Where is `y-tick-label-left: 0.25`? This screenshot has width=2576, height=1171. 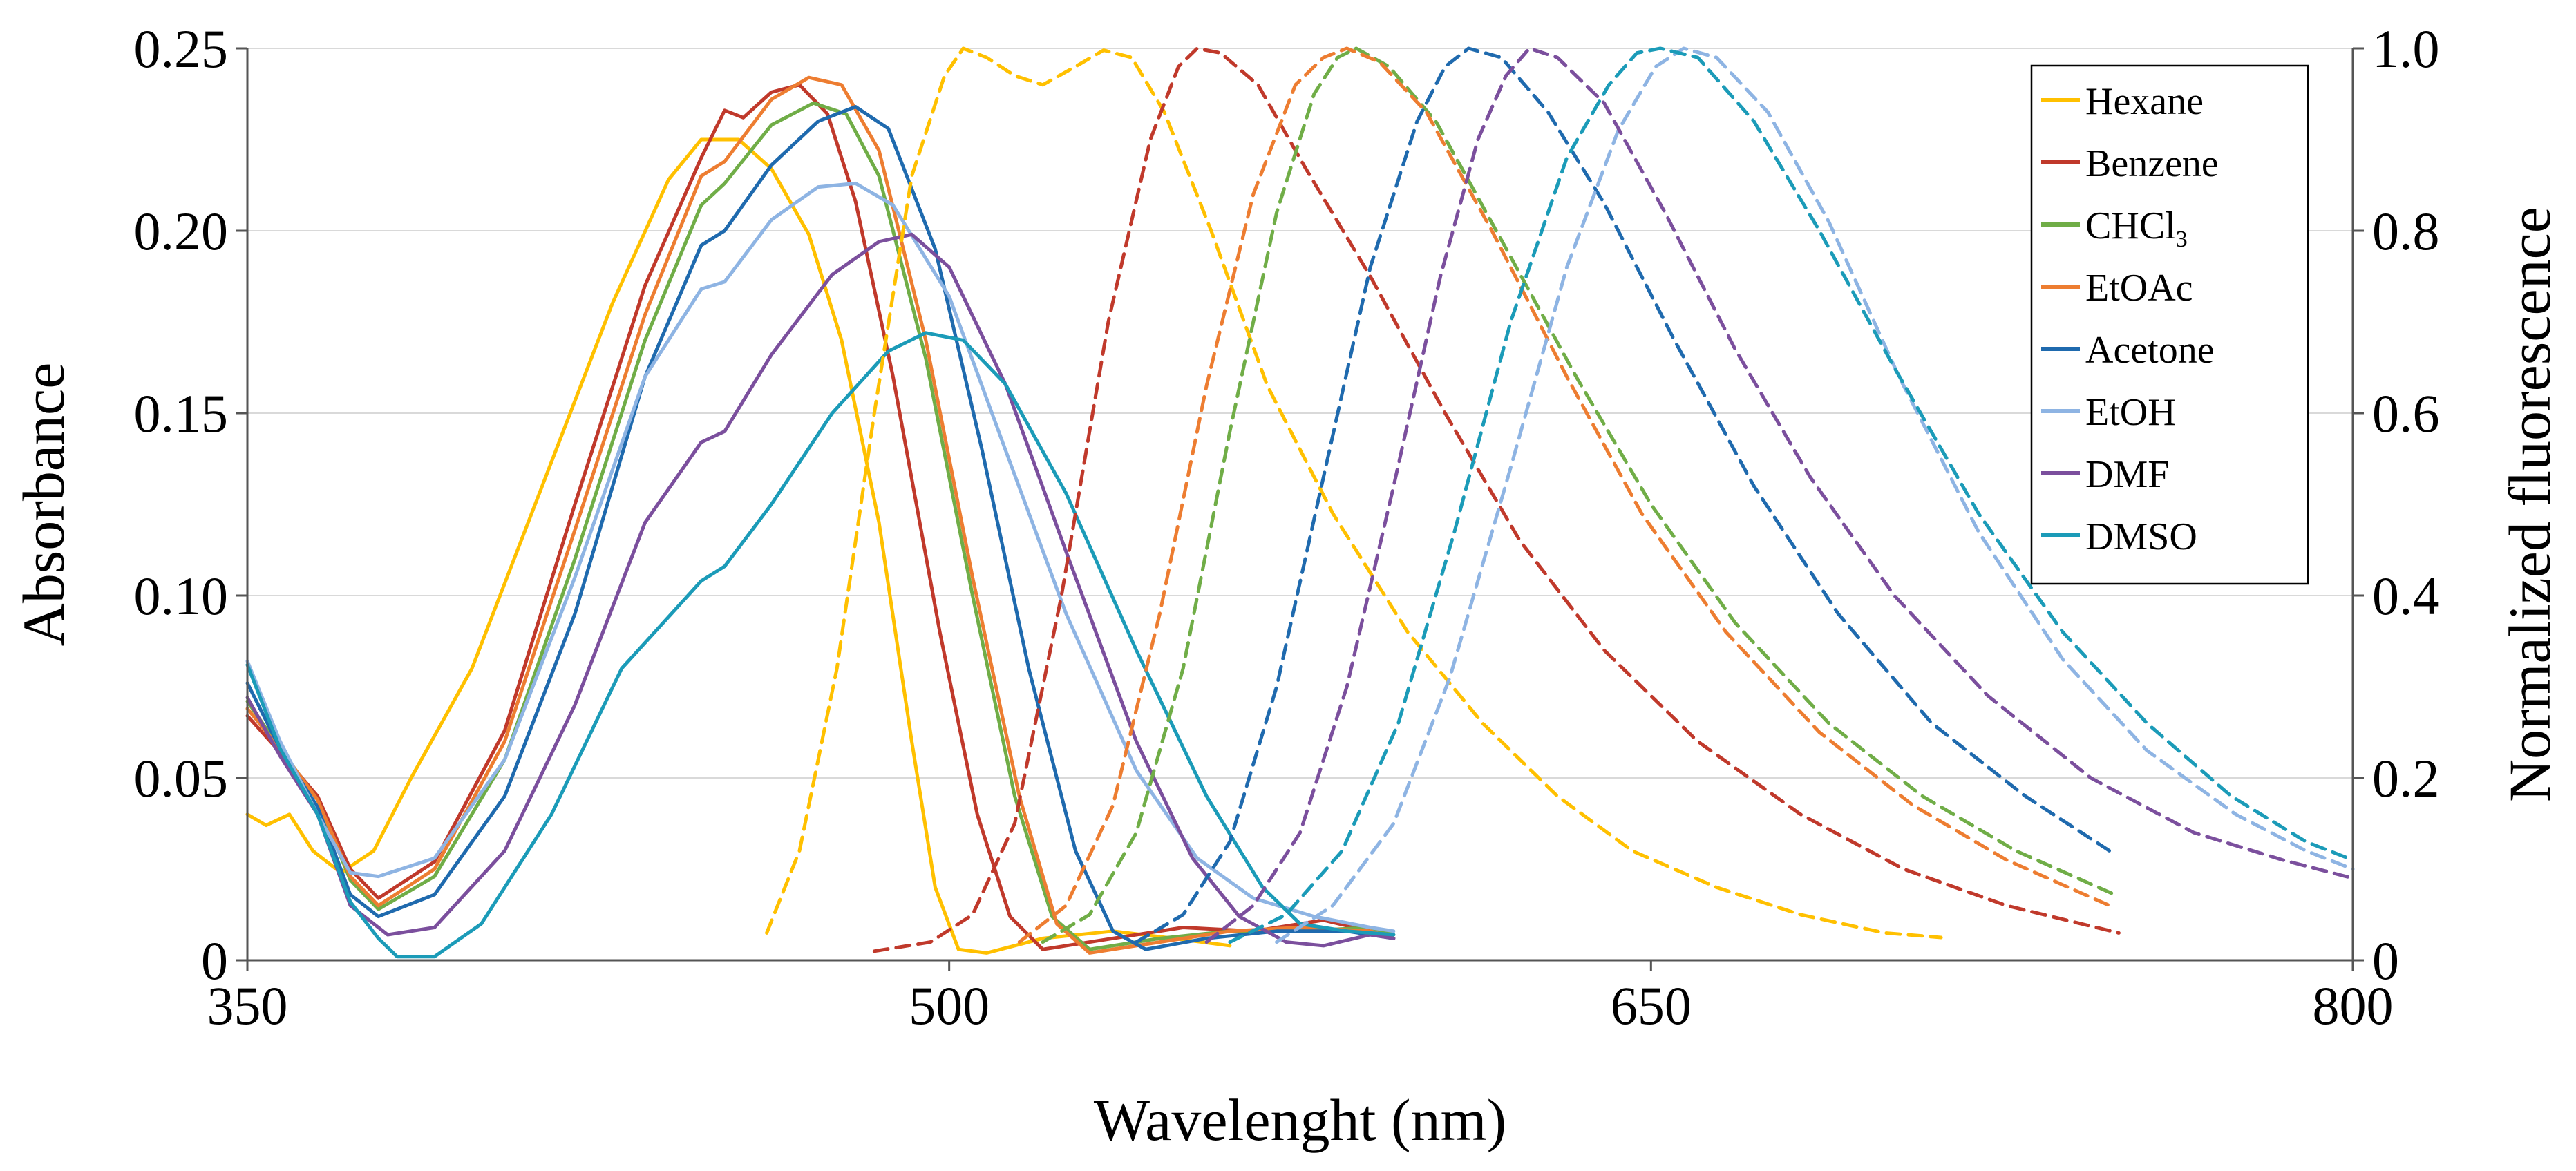 y-tick-label-left: 0.25 is located at coordinates (181, 49).